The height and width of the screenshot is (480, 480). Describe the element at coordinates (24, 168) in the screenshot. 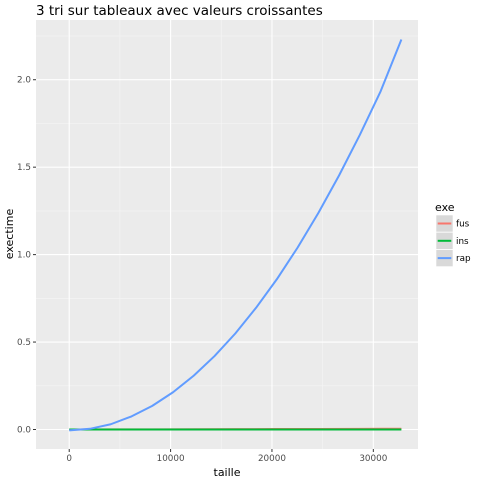

I see `y-tick-label: 1.5` at that location.